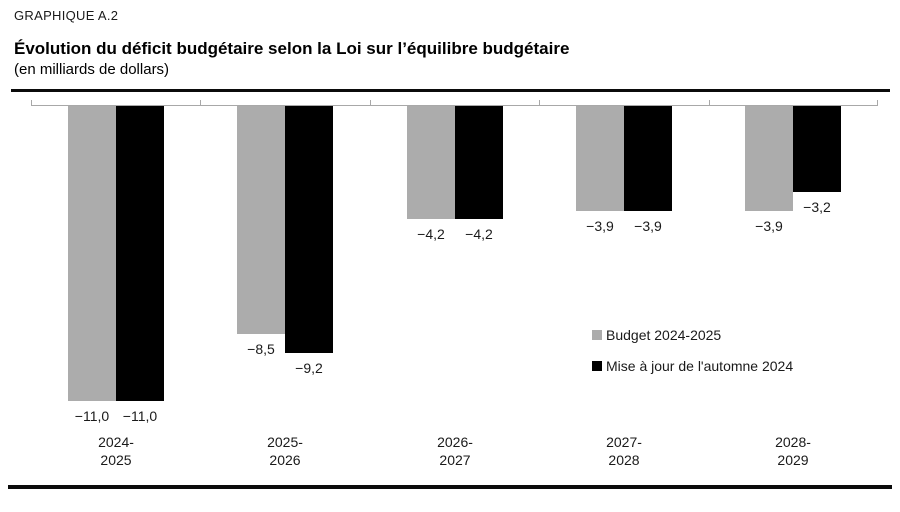 Image resolution: width=900 pixels, height=512 pixels. What do you see at coordinates (450, 90) in the screenshot?
I see `top-rule` at bounding box center [450, 90].